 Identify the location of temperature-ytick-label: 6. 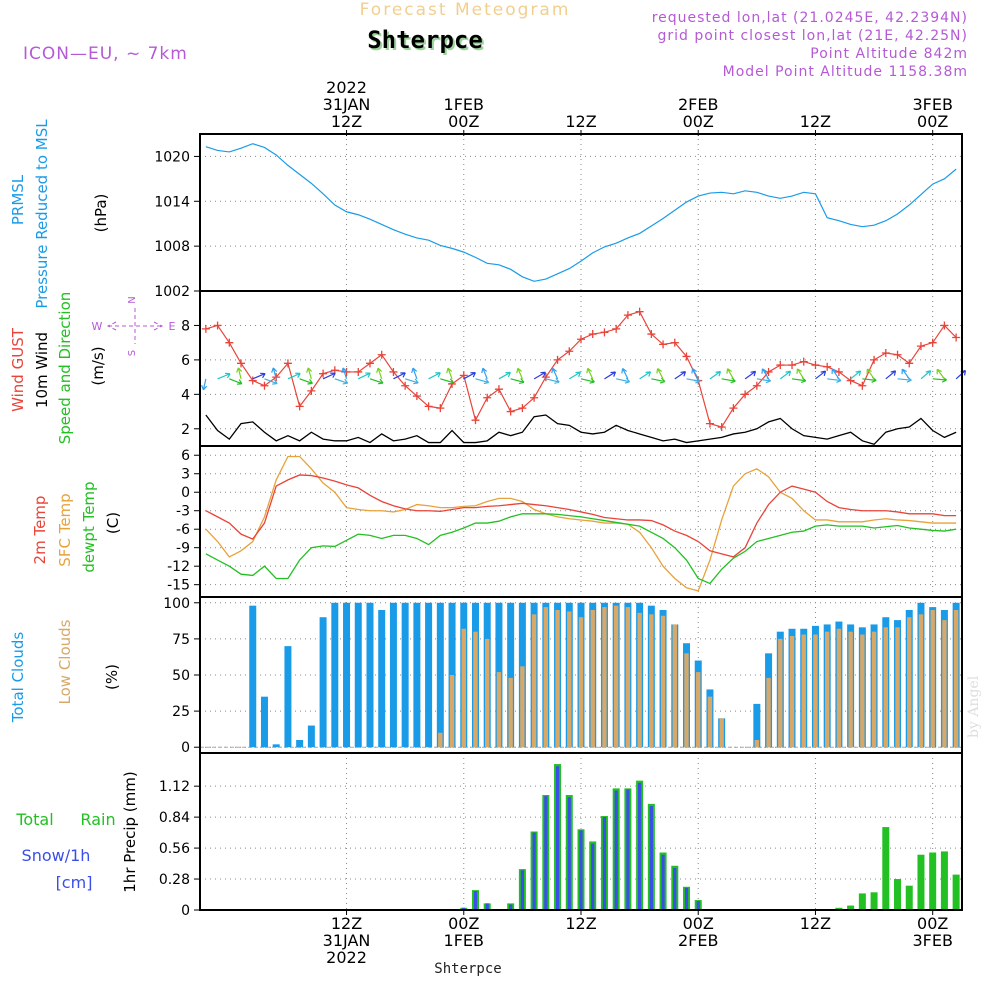
(185, 456).